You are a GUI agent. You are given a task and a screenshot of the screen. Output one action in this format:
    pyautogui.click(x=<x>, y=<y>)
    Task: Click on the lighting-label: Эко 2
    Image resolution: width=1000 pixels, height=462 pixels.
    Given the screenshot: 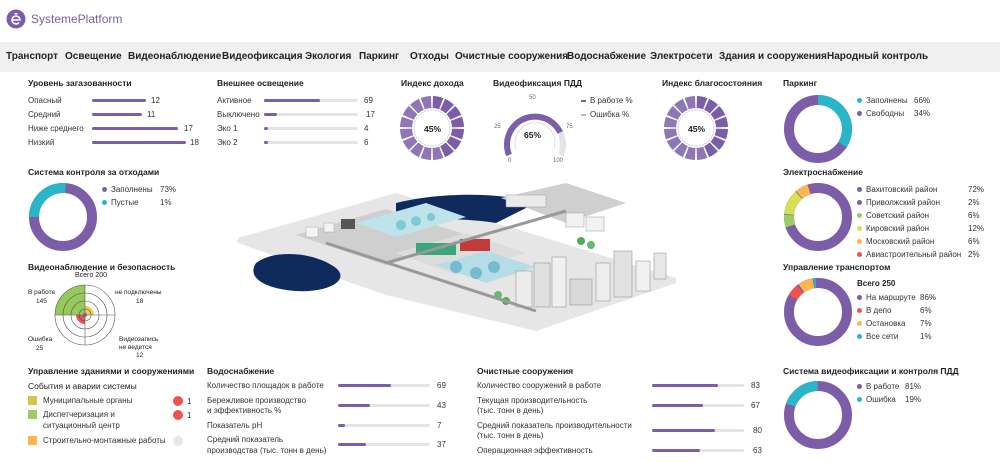 What is the action you would take?
    pyautogui.click(x=227, y=142)
    